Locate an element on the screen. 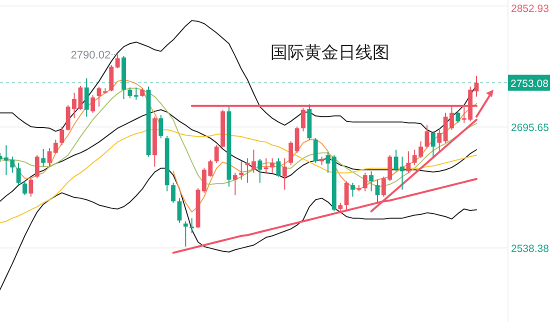  text: 国际黄金日线图 is located at coordinates (330, 52).